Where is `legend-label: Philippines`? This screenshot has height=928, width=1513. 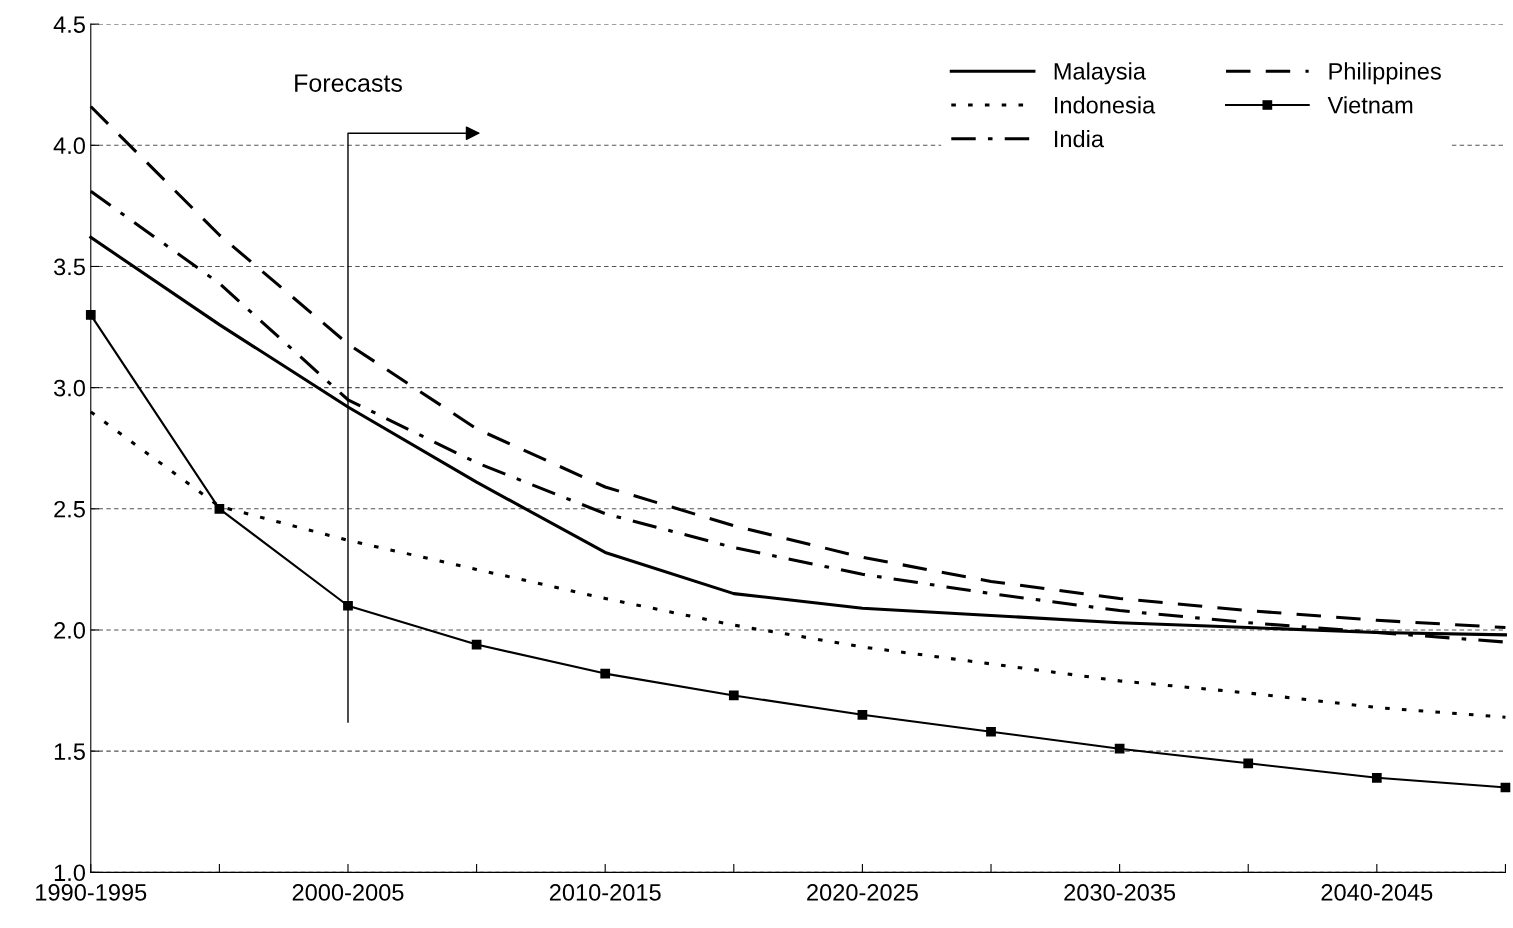 legend-label: Philippines is located at coordinates (1385, 73).